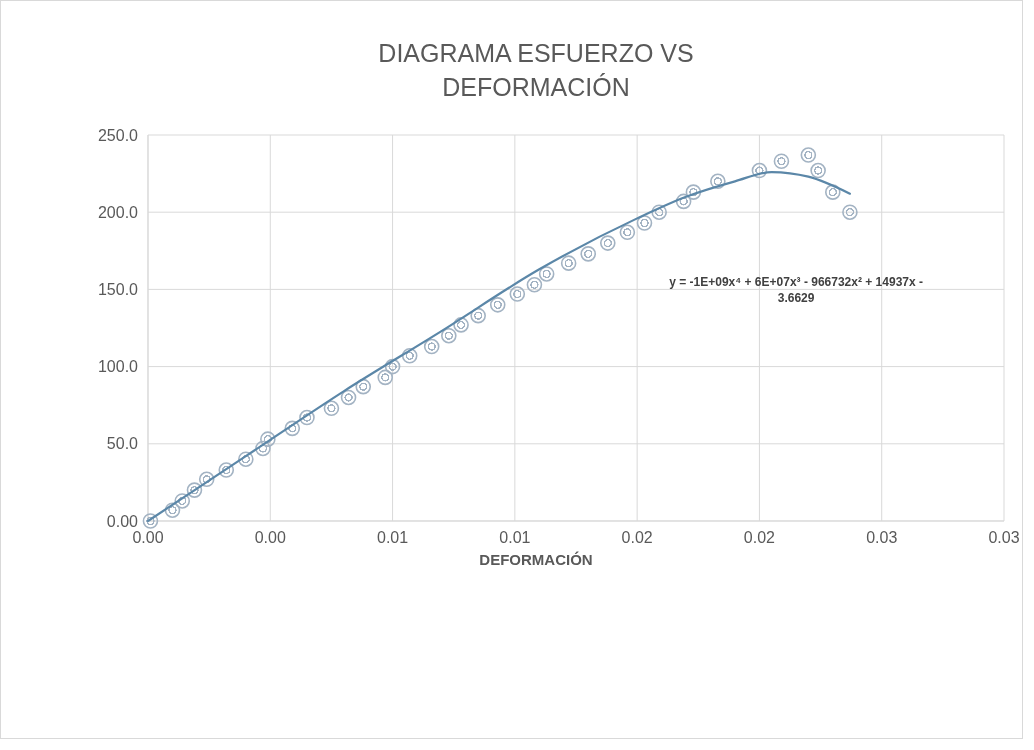 The image size is (1034, 750). Describe the element at coordinates (122, 444) in the screenshot. I see `y-tick-label: 50.0` at that location.